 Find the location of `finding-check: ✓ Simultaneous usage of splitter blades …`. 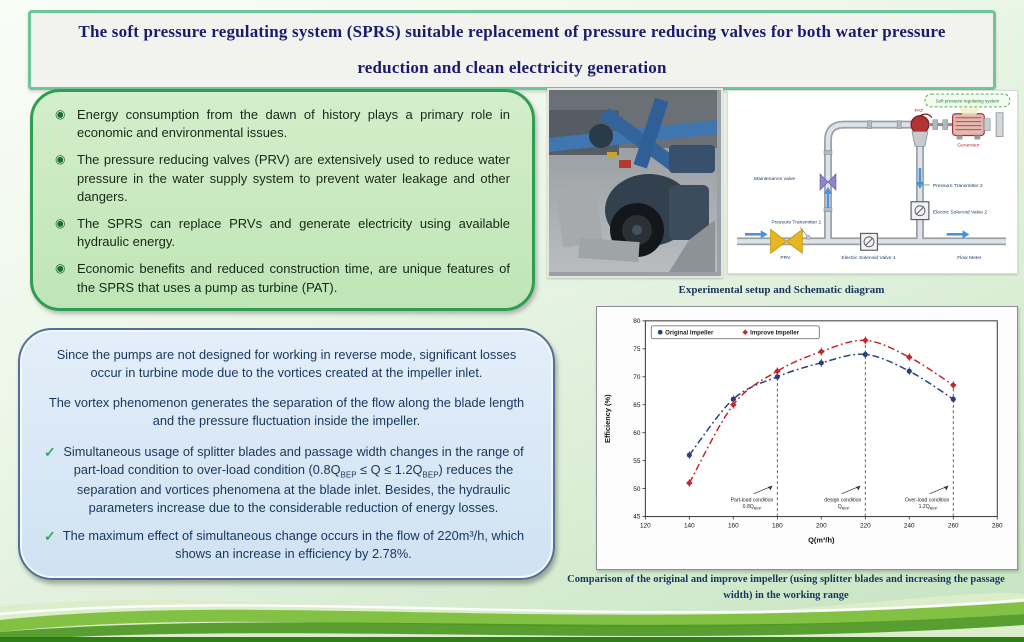

finding-check: ✓ Simultaneous usage of splitter blades … is located at coordinates (284, 479).